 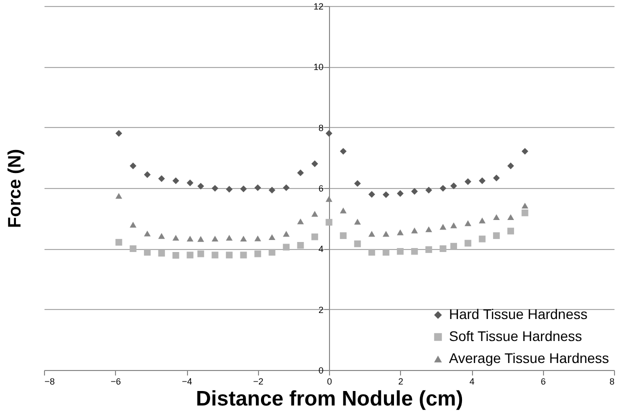 I want to click on legend-label: Soft Tissue Hardness, so click(x=515, y=336).